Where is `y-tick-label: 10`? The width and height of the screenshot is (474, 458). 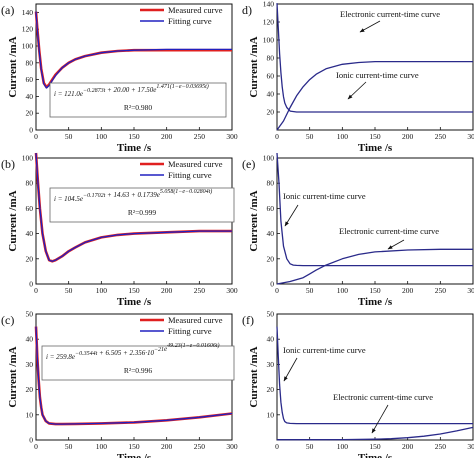
y-tick-label: 10 is located at coordinates (30, 414).